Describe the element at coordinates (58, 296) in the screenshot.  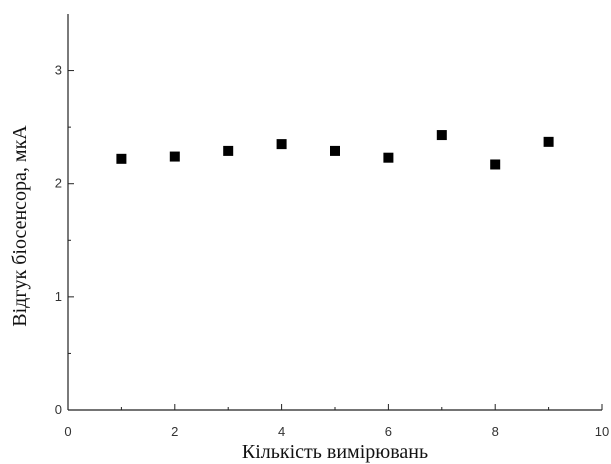
I see `y-tick-label: 1` at that location.